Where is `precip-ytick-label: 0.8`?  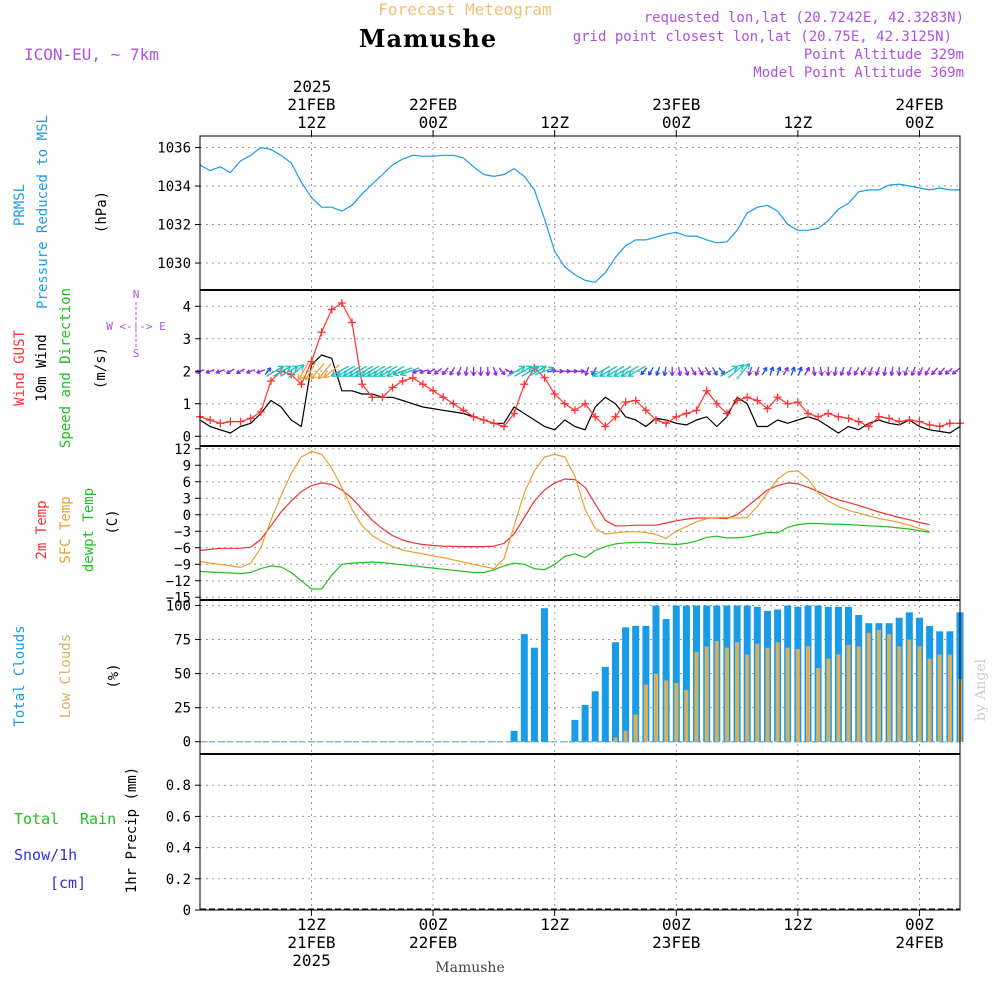 precip-ytick-label: 0.8 is located at coordinates (178, 786).